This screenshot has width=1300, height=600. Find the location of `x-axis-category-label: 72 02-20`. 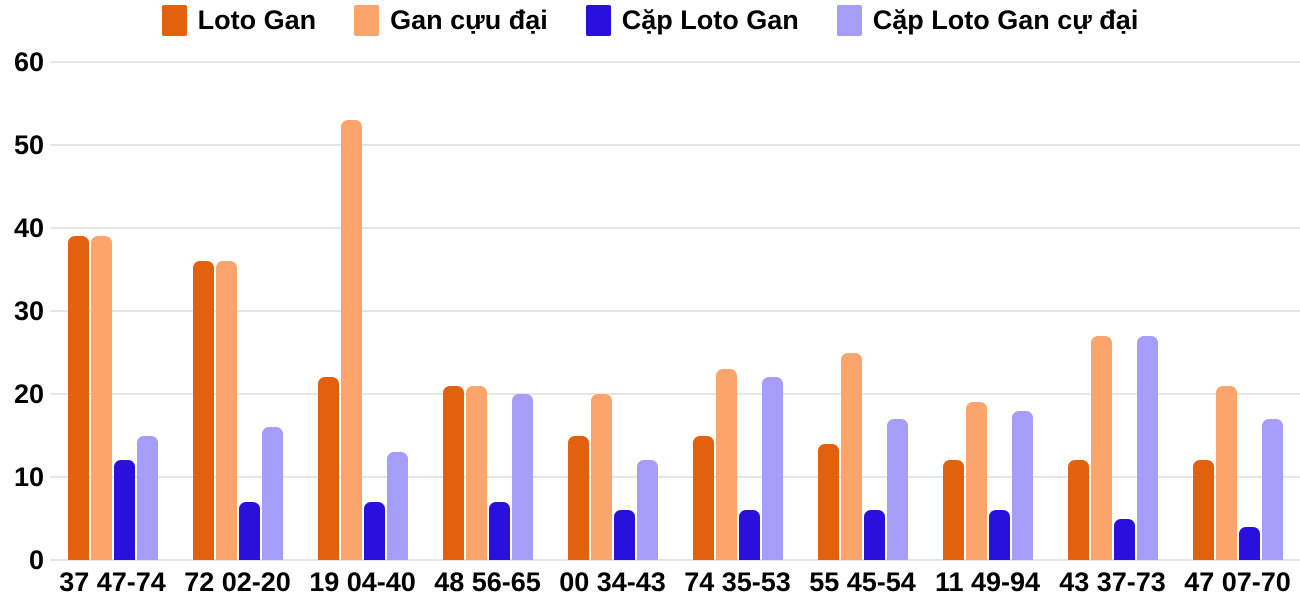

x-axis-category-label: 72 02-20 is located at coordinates (237, 582).